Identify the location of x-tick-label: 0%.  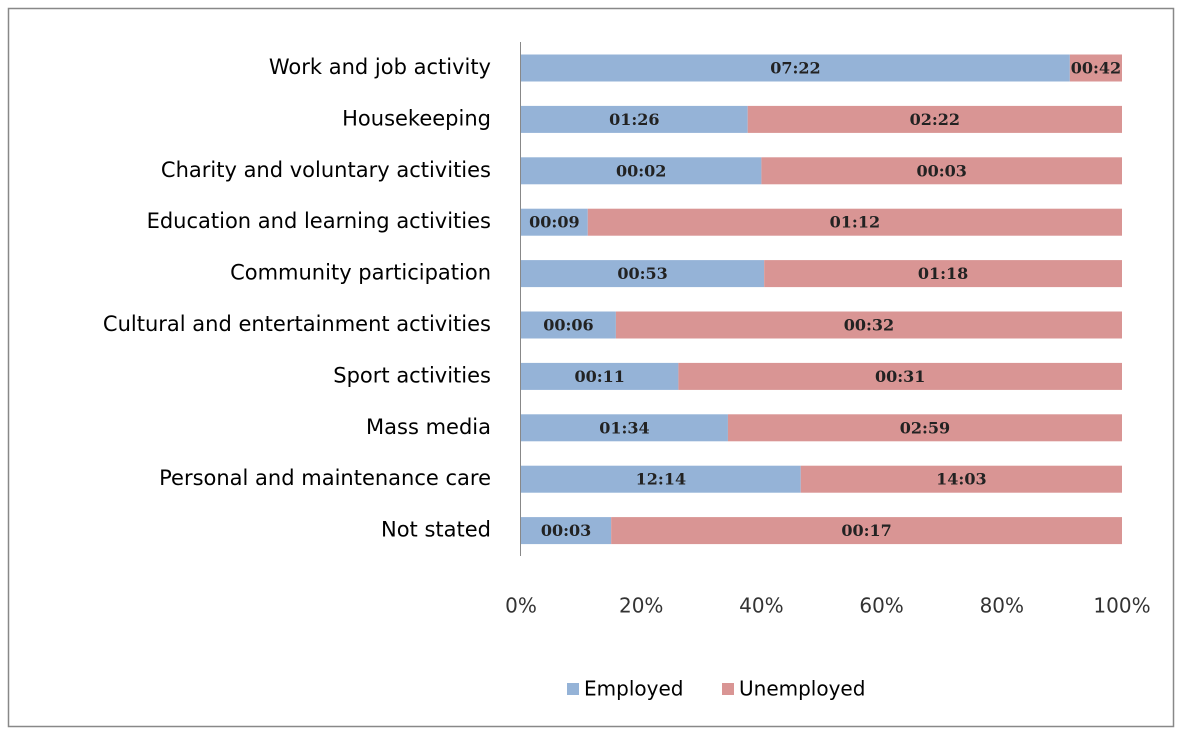
(521, 606).